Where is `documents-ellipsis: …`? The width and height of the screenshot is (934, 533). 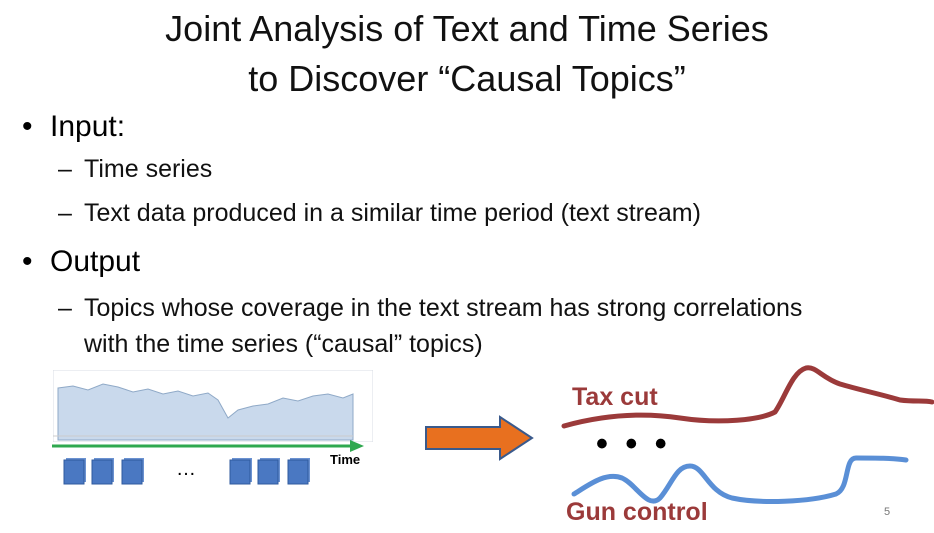 documents-ellipsis: … is located at coordinates (186, 469).